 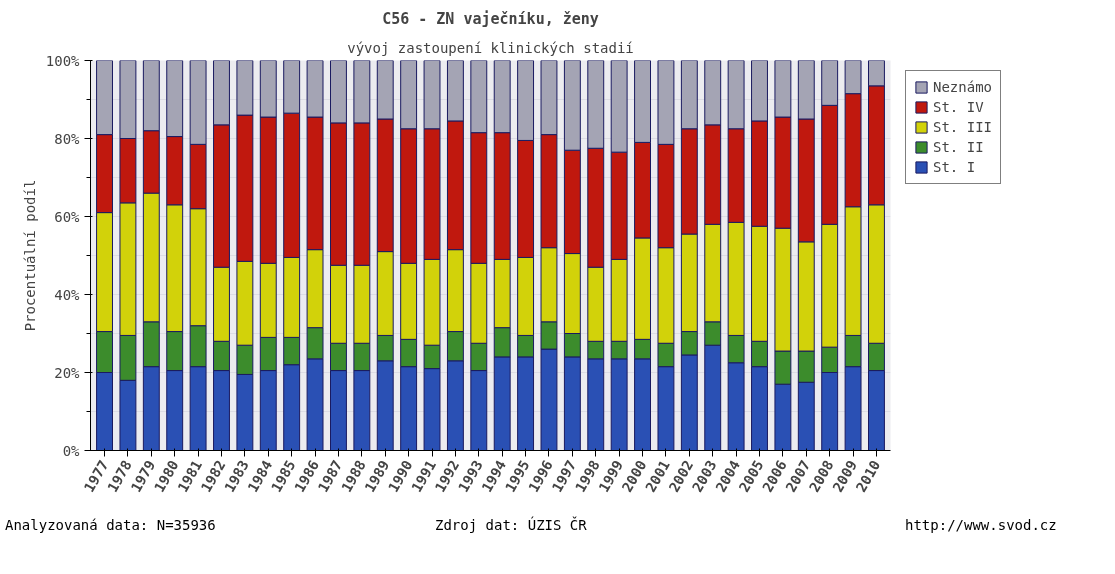 What do you see at coordinates (29, 255) in the screenshot?
I see `y-axis-title: Procentuální podíl` at bounding box center [29, 255].